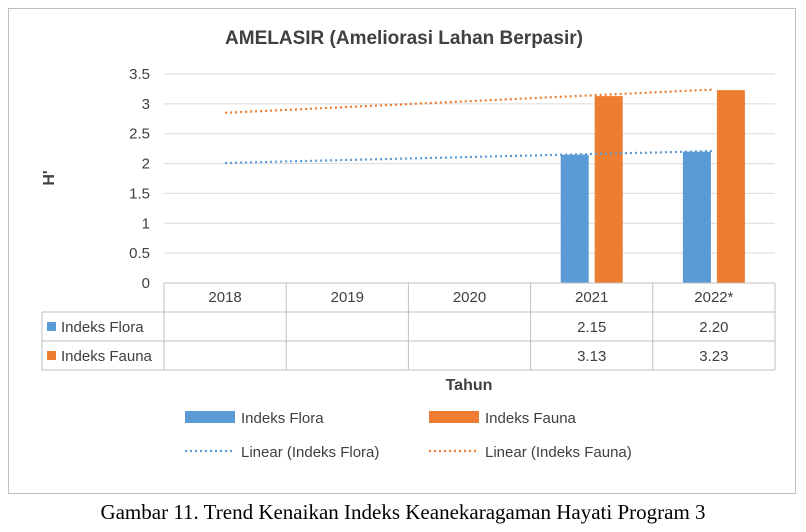 This screenshot has height=532, width=806. Describe the element at coordinates (224, 297) in the screenshot. I see `x-tick-label: 2018` at that location.